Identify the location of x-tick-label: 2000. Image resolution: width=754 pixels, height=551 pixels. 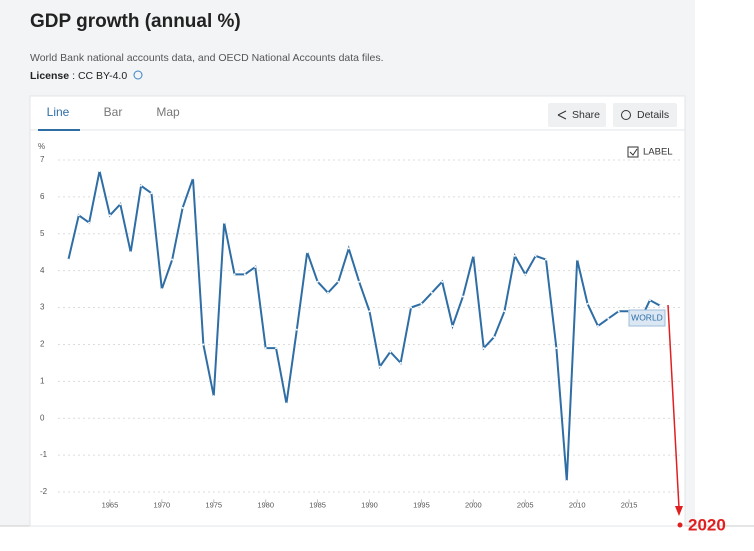
(473, 504).